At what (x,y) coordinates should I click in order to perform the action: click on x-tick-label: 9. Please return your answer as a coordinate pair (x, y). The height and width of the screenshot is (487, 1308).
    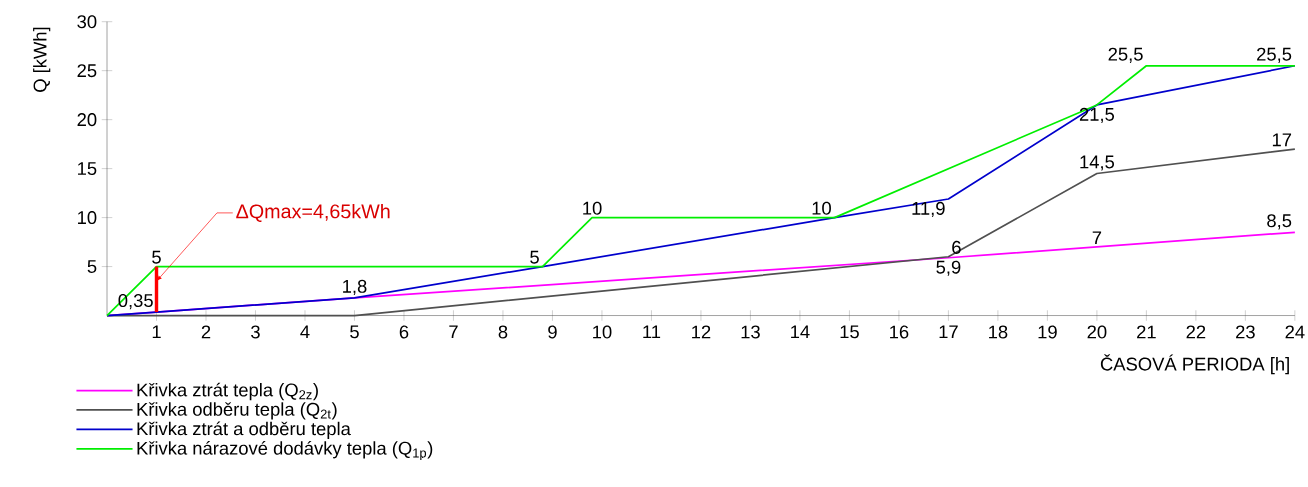
    Looking at the image, I should click on (552, 332).